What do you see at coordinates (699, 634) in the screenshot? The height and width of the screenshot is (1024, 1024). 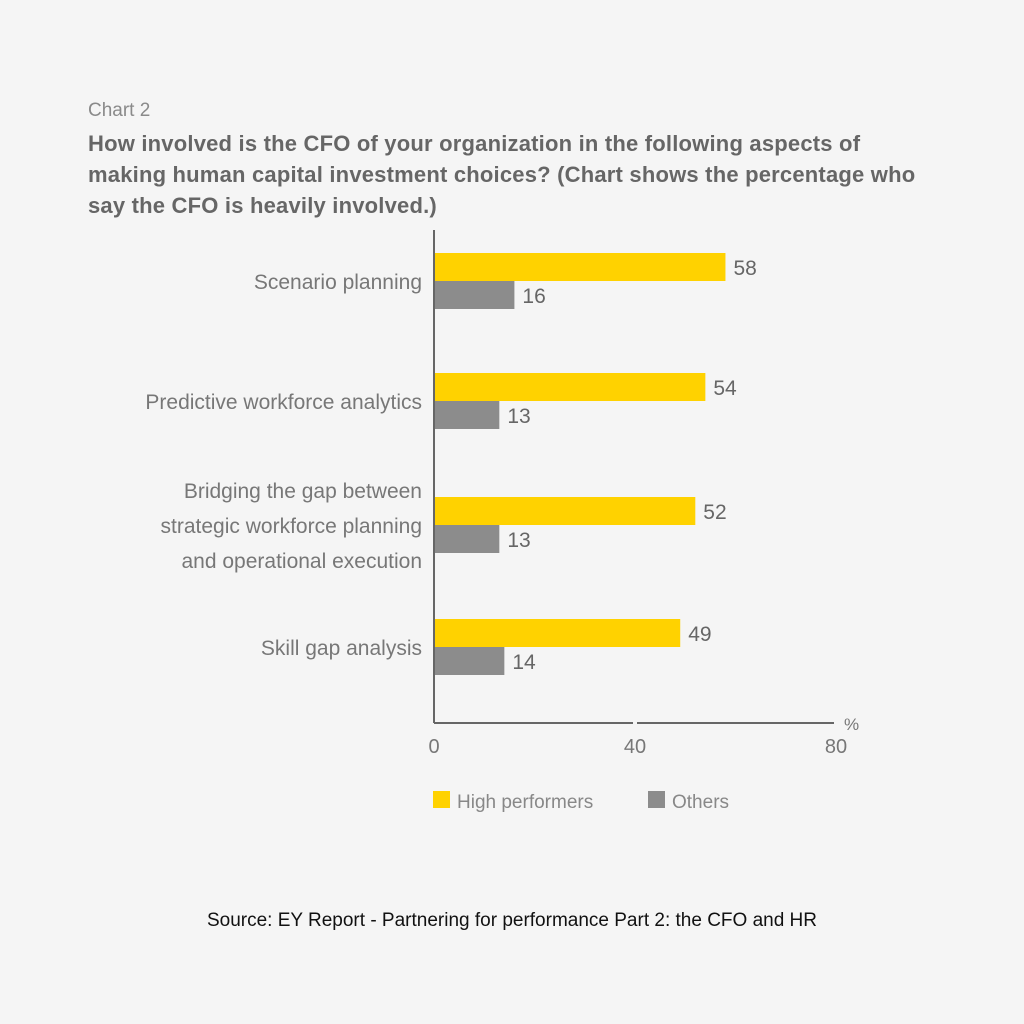 I see `bar-value-label: 49` at bounding box center [699, 634].